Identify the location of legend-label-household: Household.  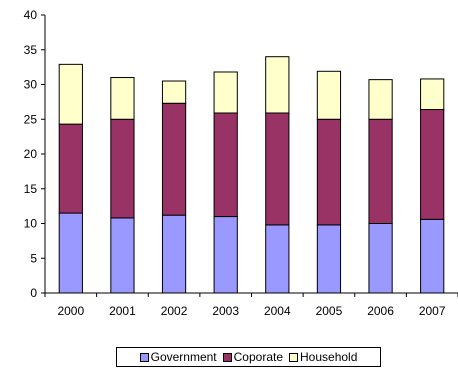
(329, 357).